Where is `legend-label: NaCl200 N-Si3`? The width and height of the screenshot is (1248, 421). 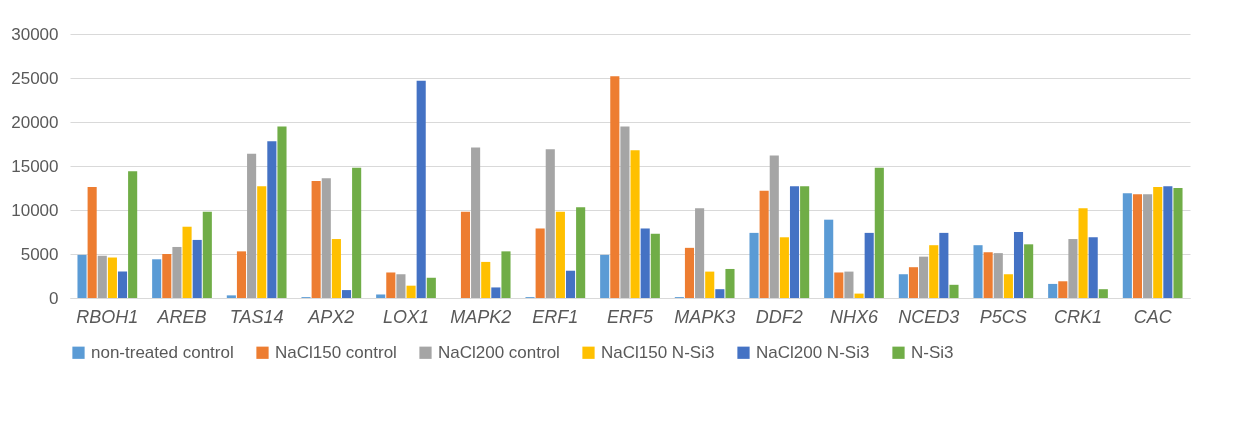 legend-label: NaCl200 N-Si3 is located at coordinates (813, 352).